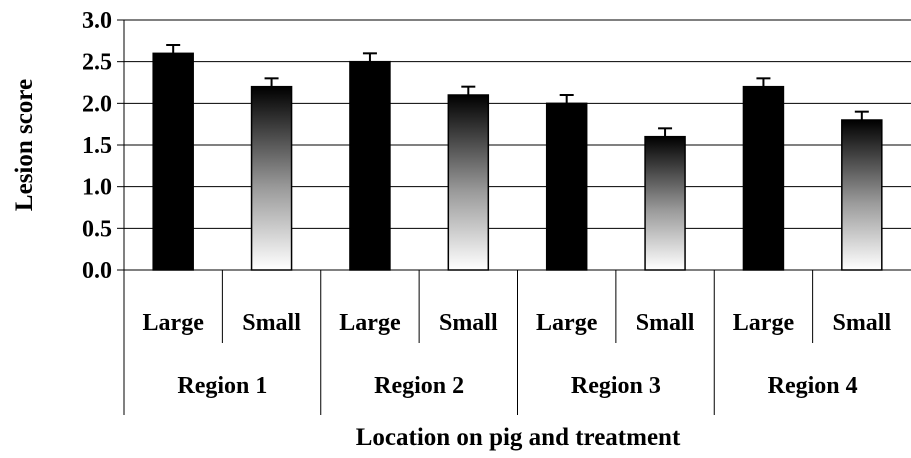 This screenshot has height=458, width=911. What do you see at coordinates (97, 188) in the screenshot?
I see `y-tick-label: 1.0` at bounding box center [97, 188].